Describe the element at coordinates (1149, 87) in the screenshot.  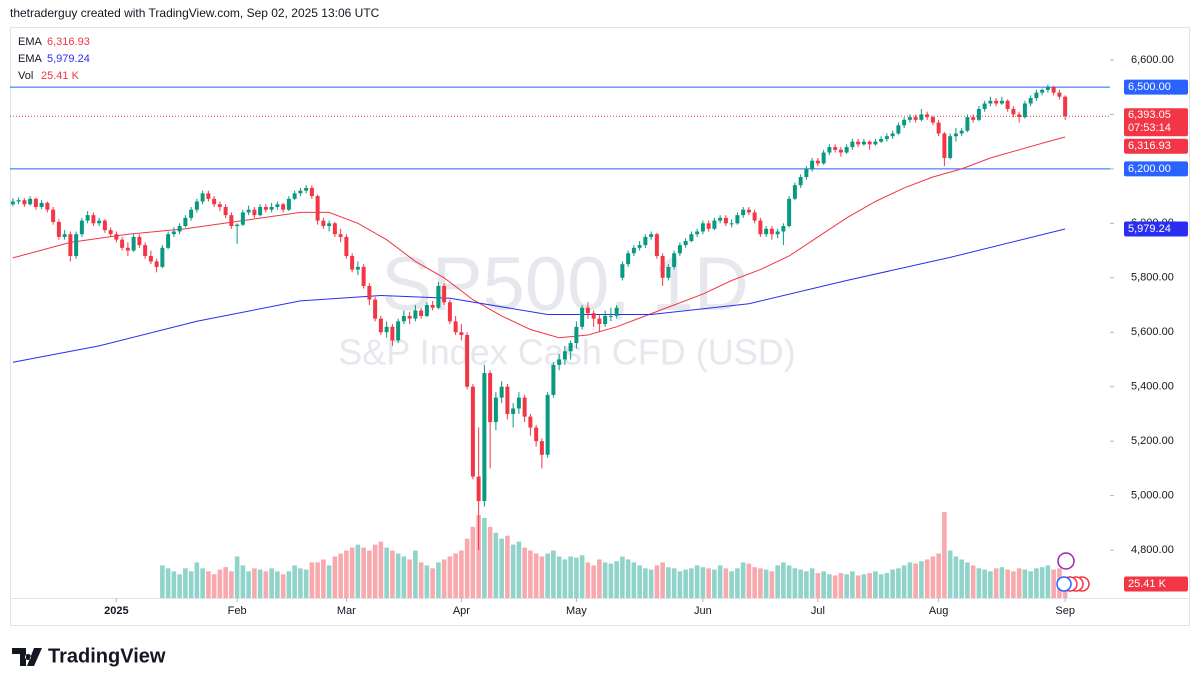
I see `level-label: 6,500.00` at that location.